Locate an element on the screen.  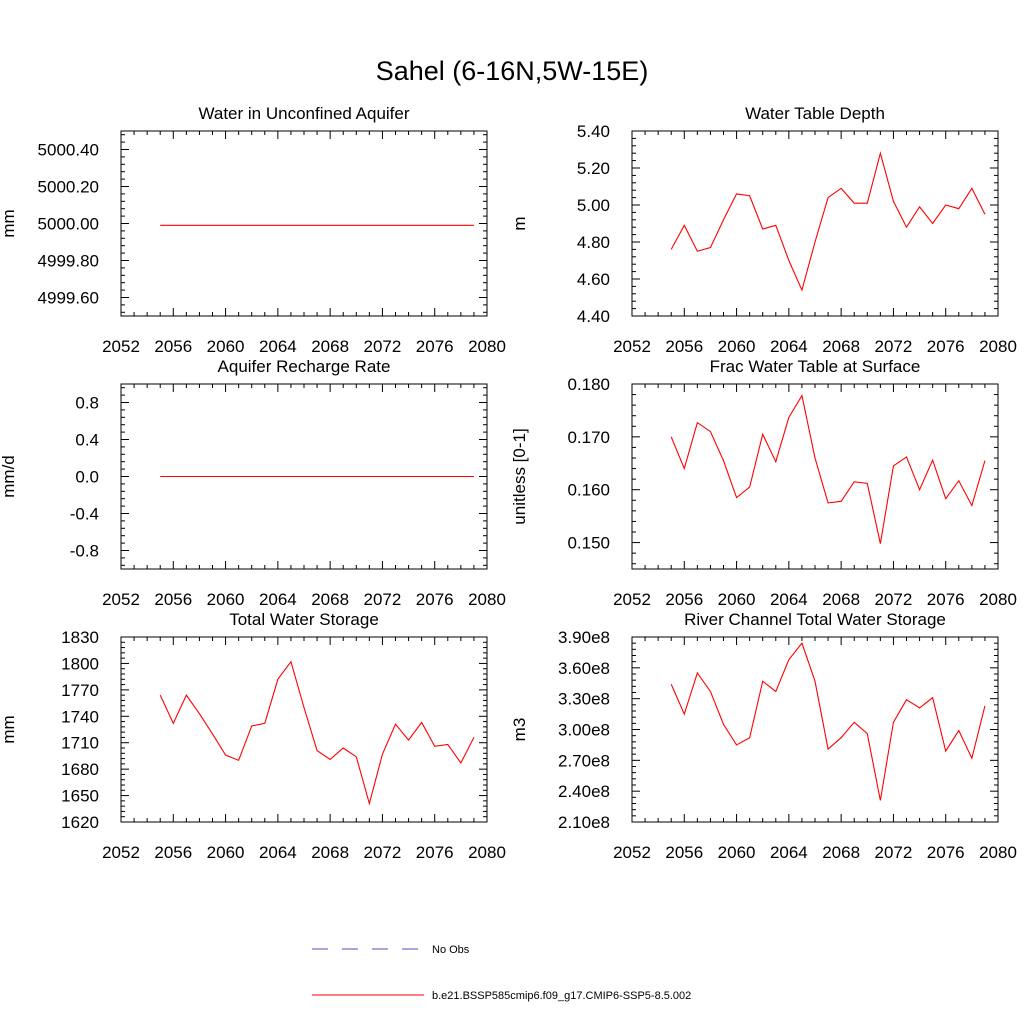
y-tick-label: 5.20 is located at coordinates (593, 168).